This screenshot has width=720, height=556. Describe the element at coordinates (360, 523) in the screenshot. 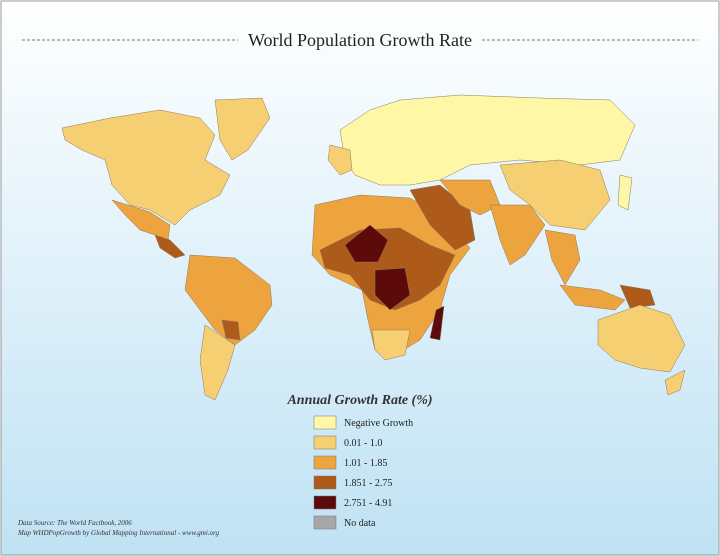

I see `legend-label: No data` at that location.